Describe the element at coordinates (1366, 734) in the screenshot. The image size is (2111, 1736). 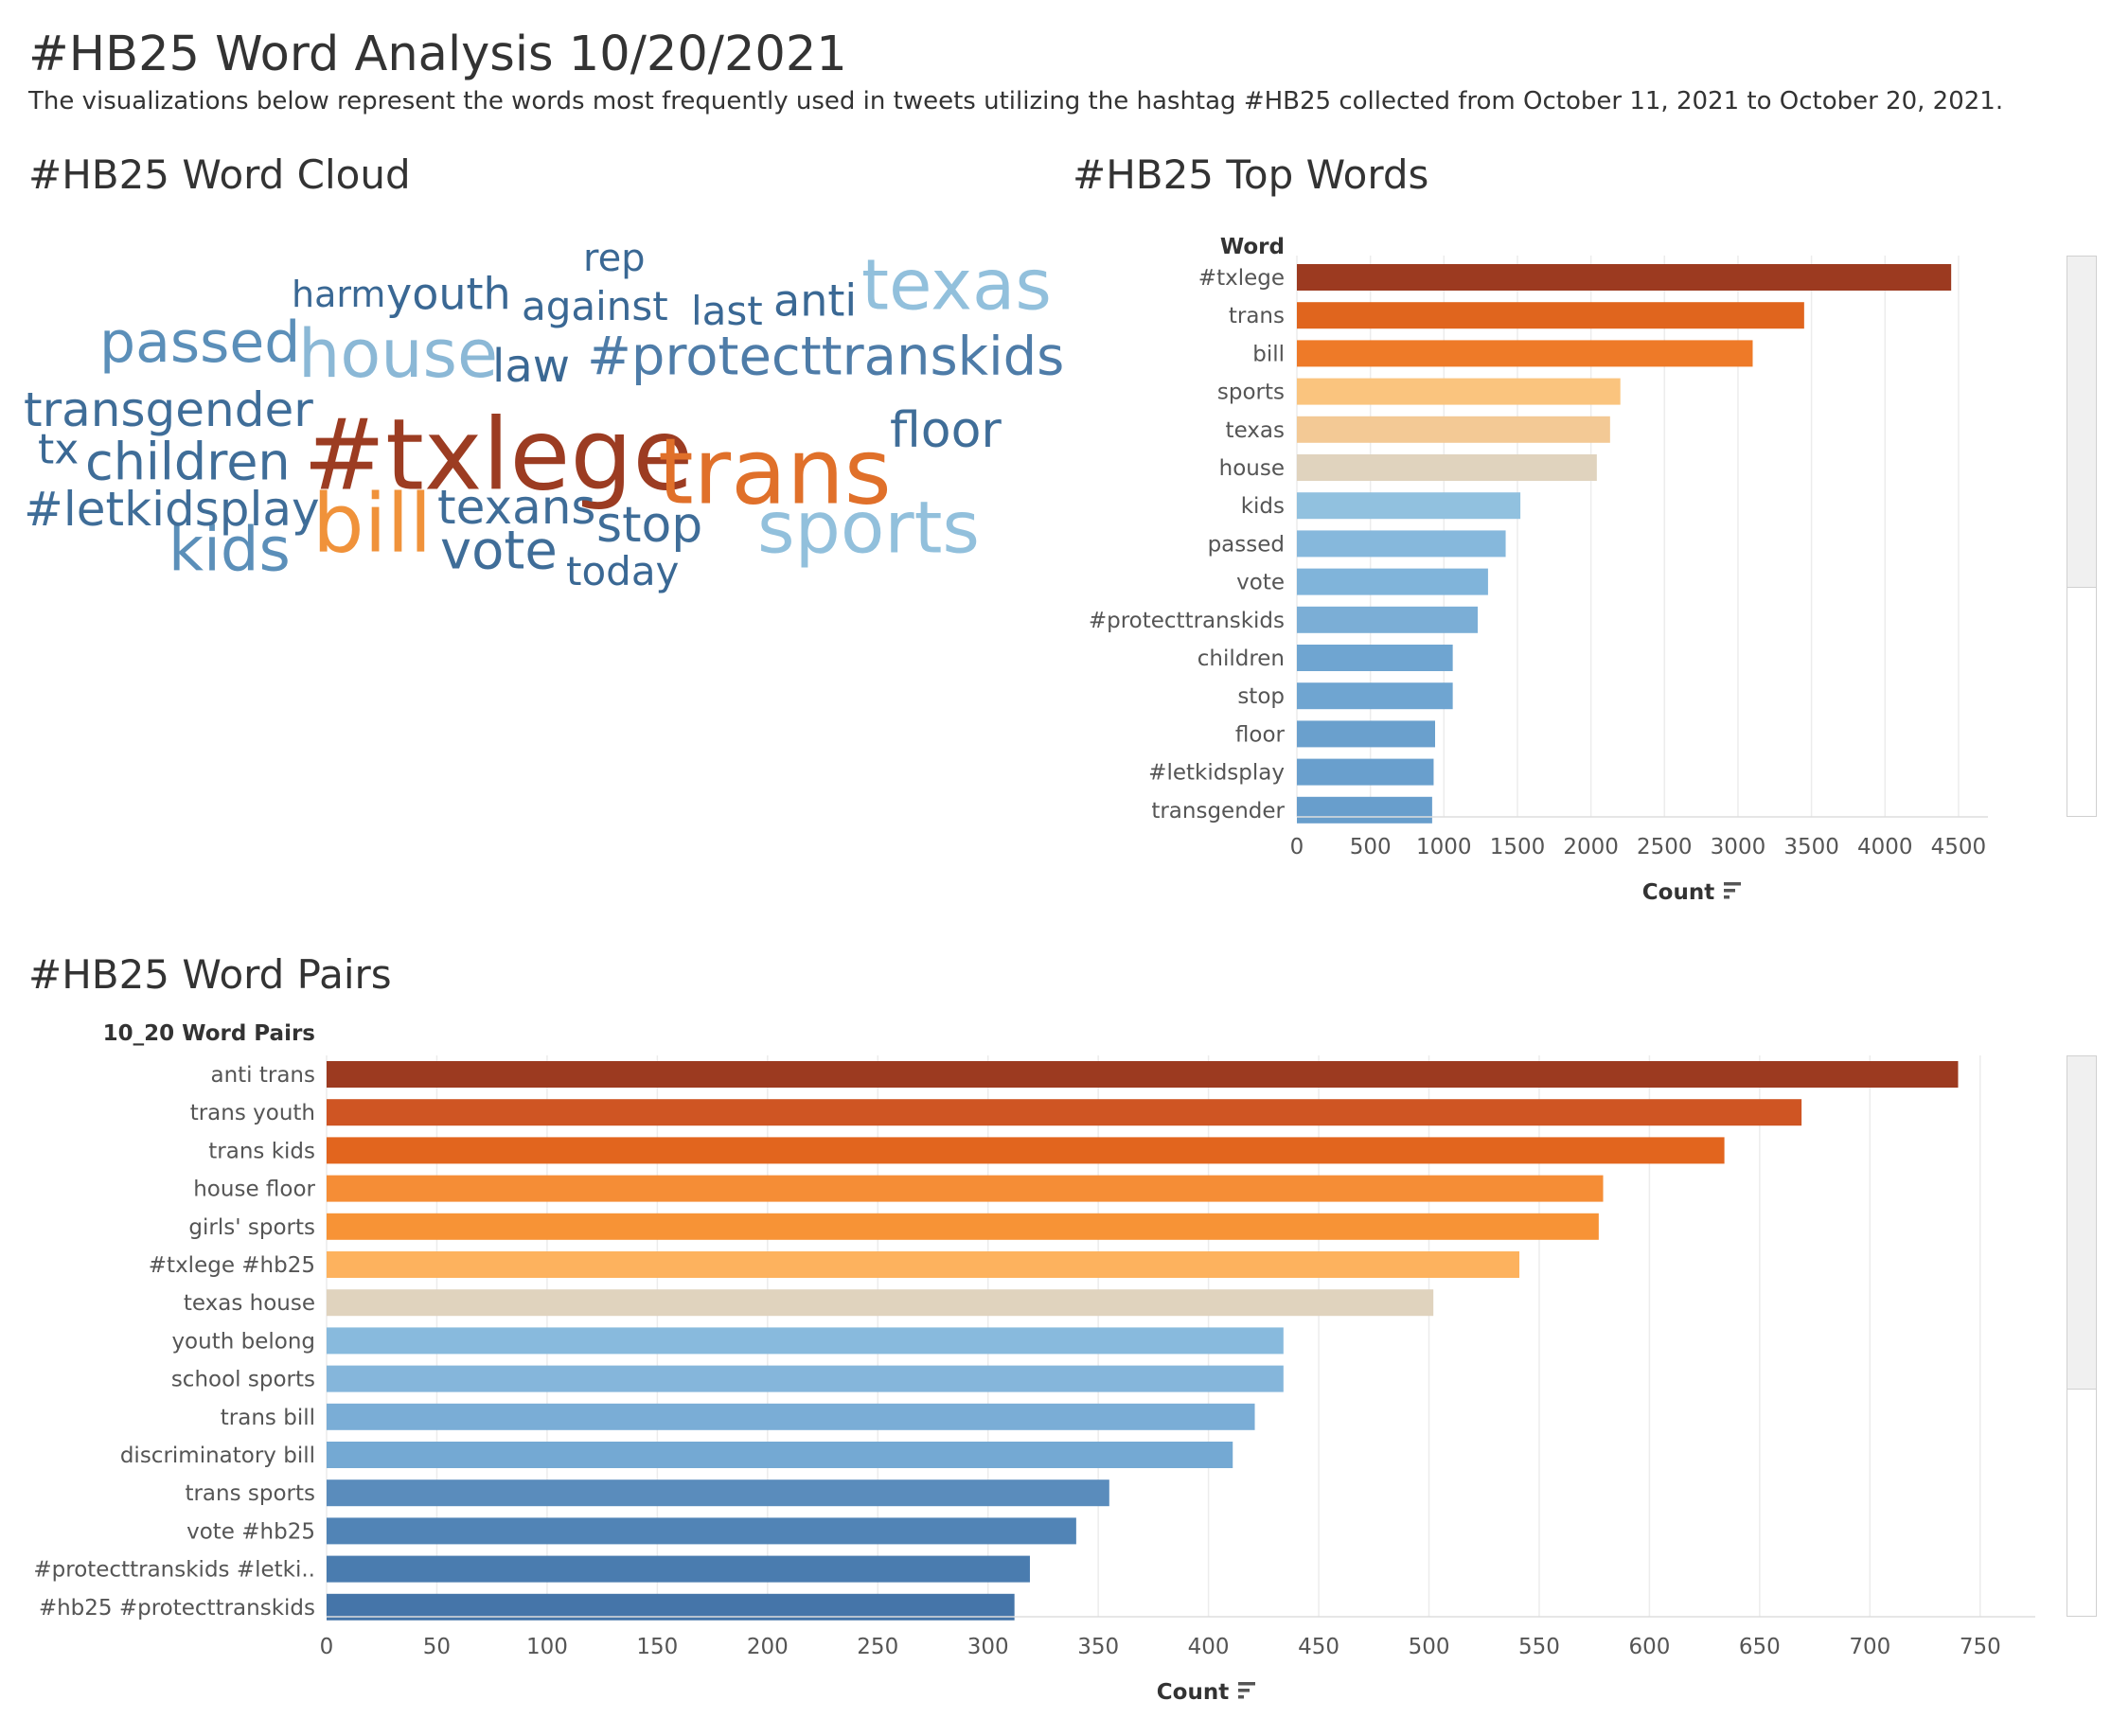
I see `top-words-bar-floor` at that location.